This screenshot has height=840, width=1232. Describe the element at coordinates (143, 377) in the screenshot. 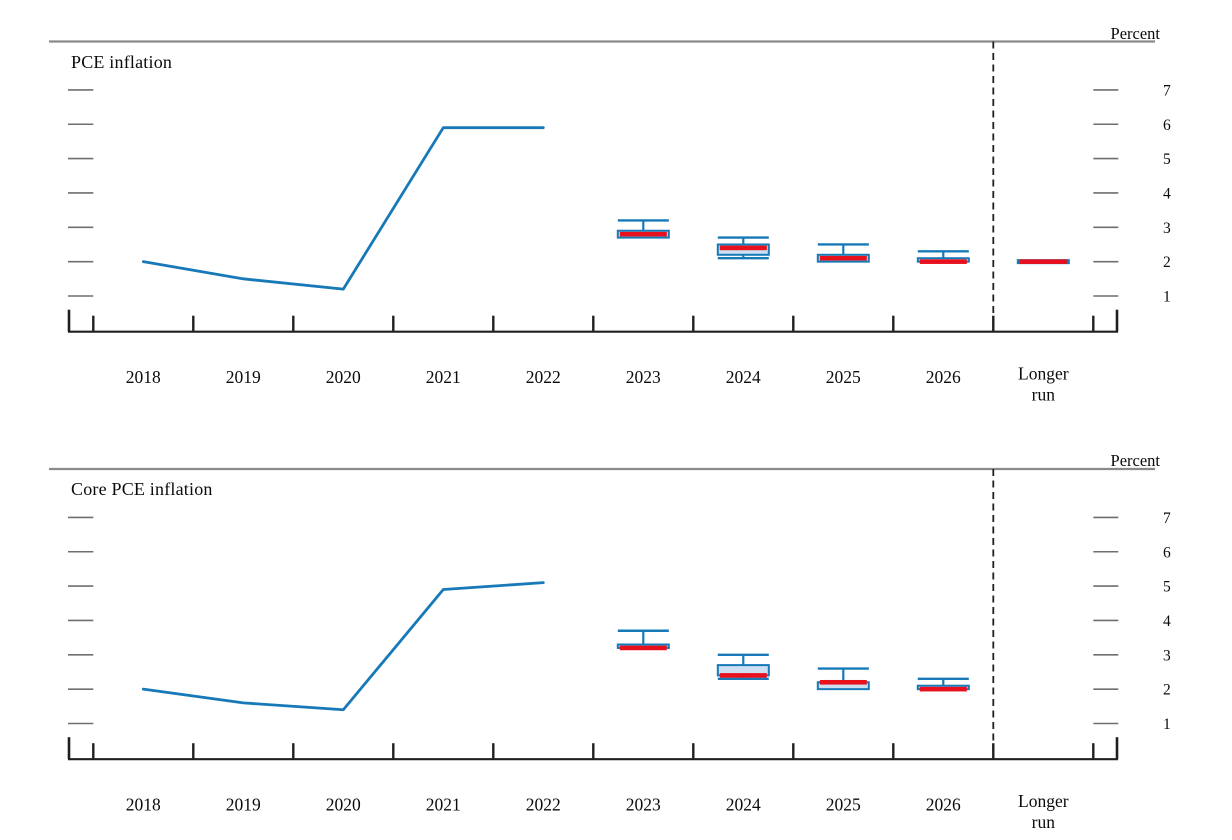

I see `pce-inflation-x-label-2018: 2018` at that location.